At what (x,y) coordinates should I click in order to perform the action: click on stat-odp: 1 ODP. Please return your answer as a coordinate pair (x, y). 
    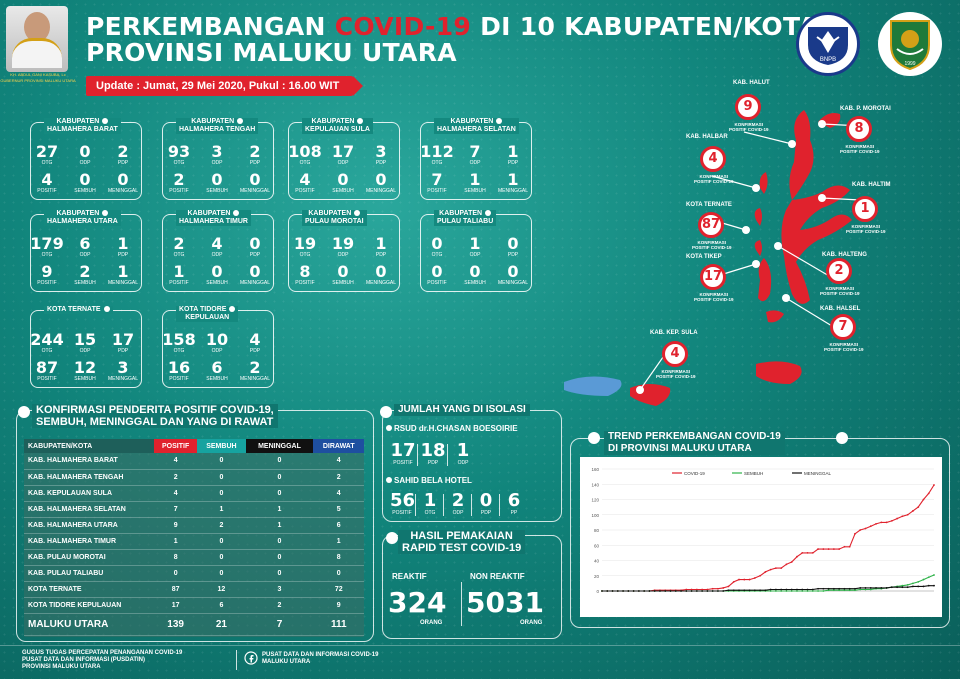
    Looking at the image, I should click on (475, 247).